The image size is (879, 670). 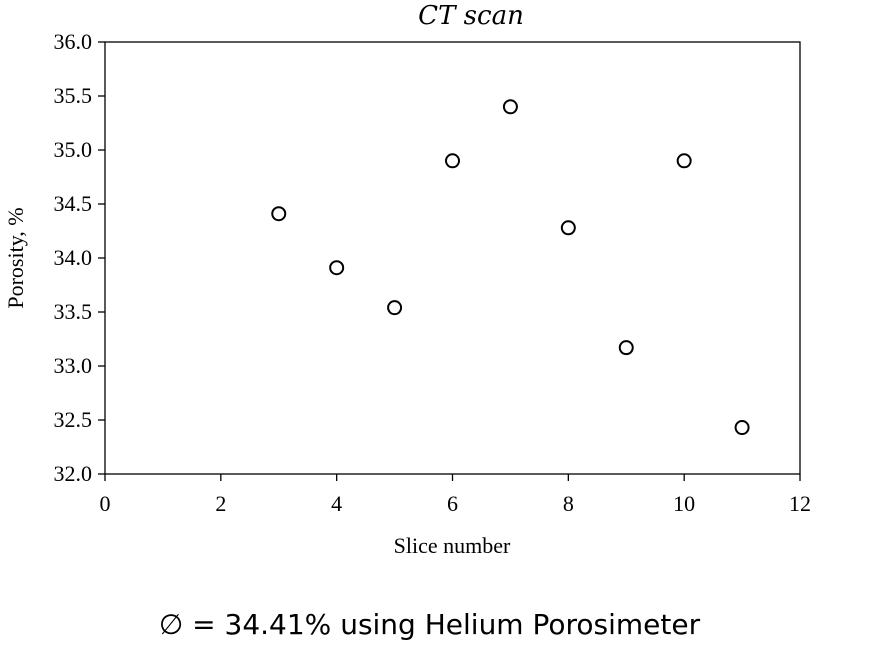 I want to click on y-tick-label: 35.0, so click(x=73, y=149).